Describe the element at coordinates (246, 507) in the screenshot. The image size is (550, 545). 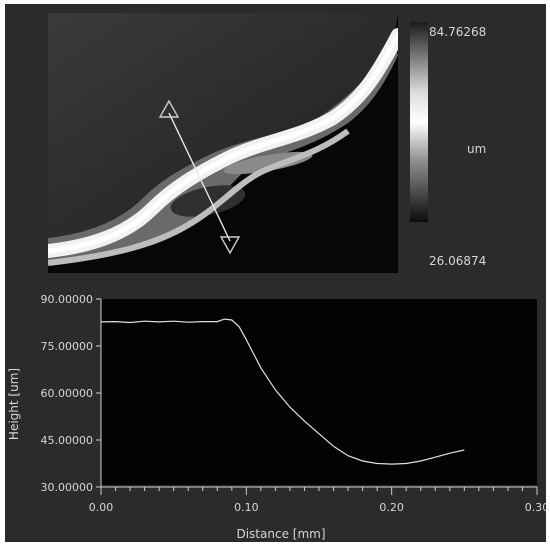
I see `x-tick-label: 0.10` at that location.